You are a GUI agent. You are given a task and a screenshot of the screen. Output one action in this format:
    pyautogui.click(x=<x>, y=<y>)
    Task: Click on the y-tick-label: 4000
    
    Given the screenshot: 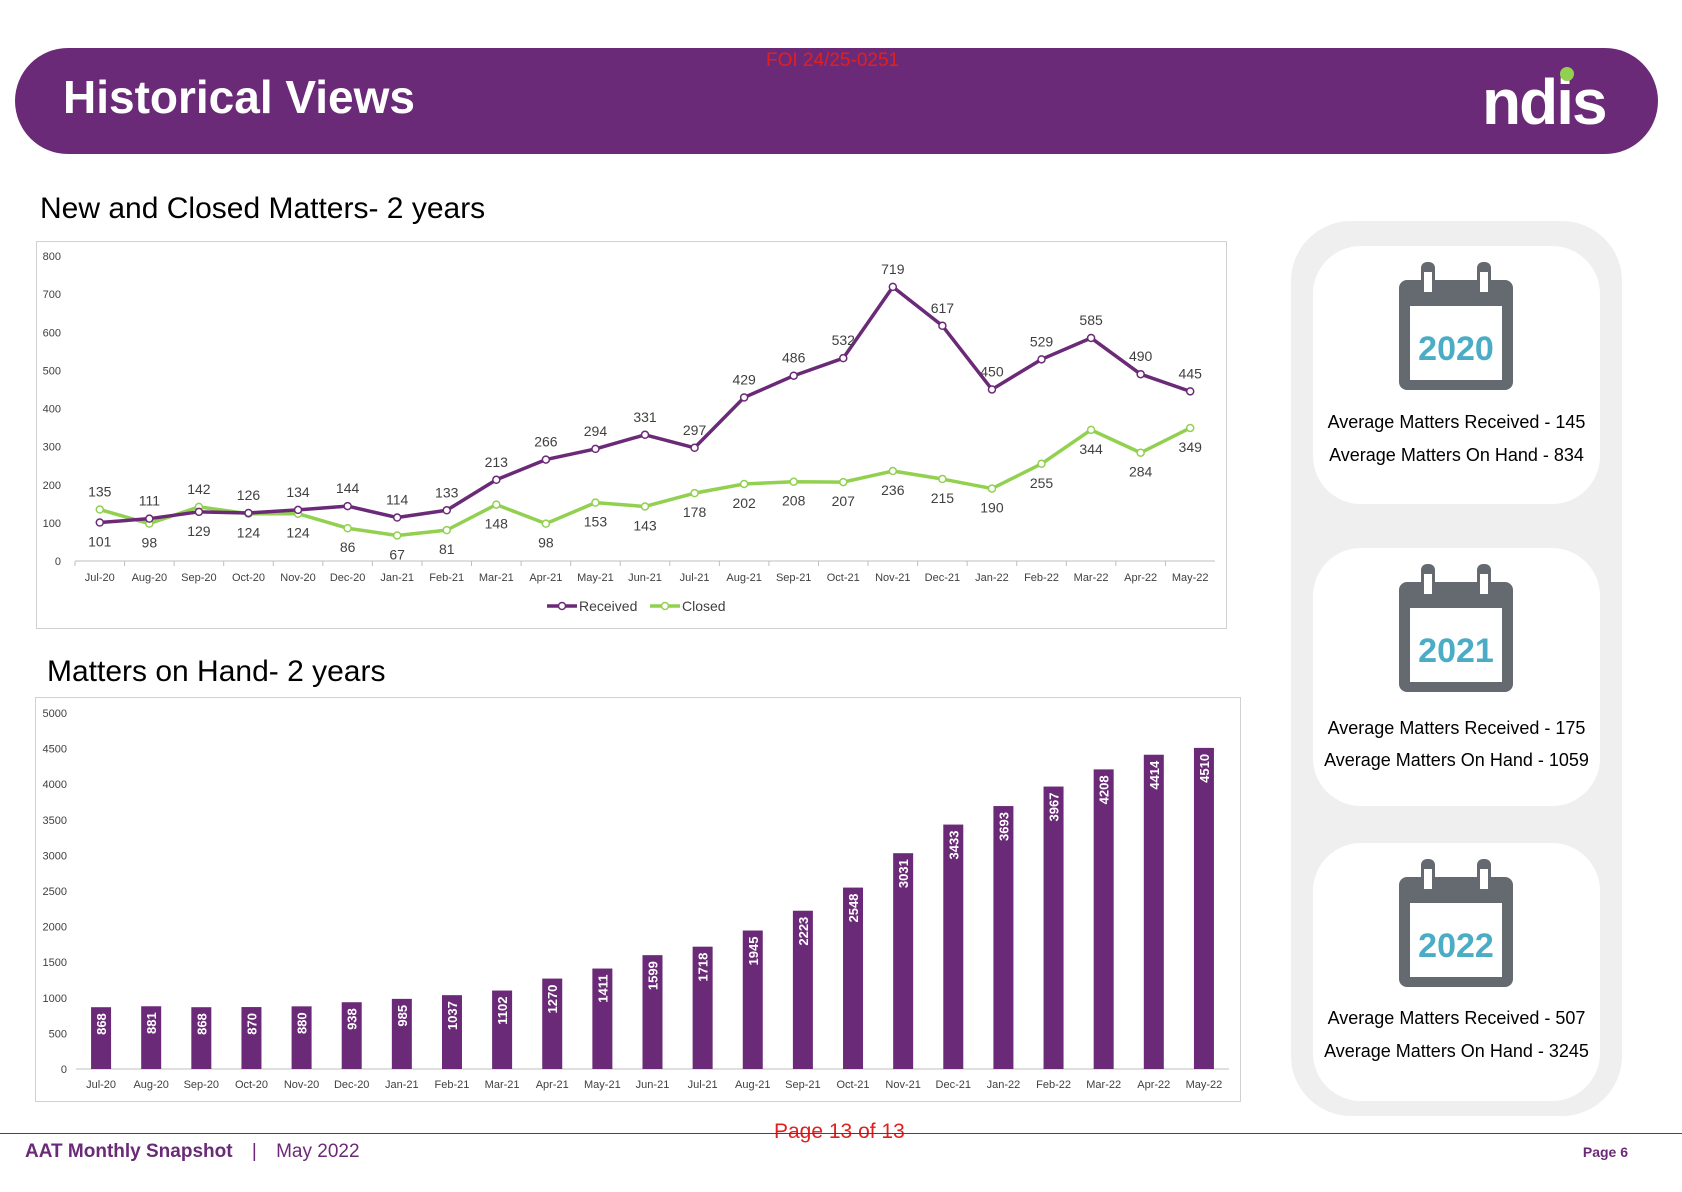 What is the action you would take?
    pyautogui.click(x=55, y=785)
    